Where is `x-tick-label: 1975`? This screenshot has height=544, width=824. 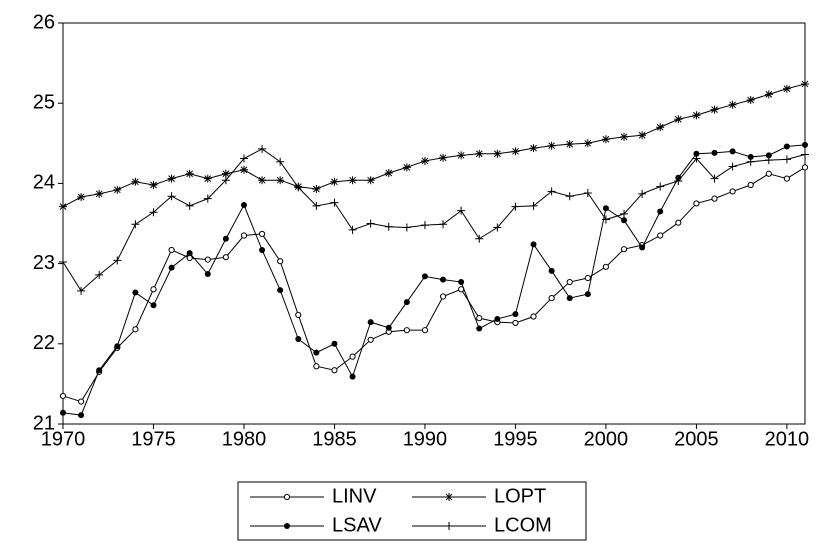 x-tick-label: 1975 is located at coordinates (153, 439).